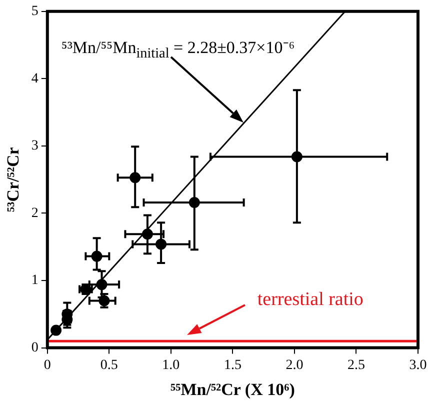 This screenshot has height=419, width=432. What do you see at coordinates (47, 365) in the screenshot?
I see `x-tick-label: 0` at bounding box center [47, 365].